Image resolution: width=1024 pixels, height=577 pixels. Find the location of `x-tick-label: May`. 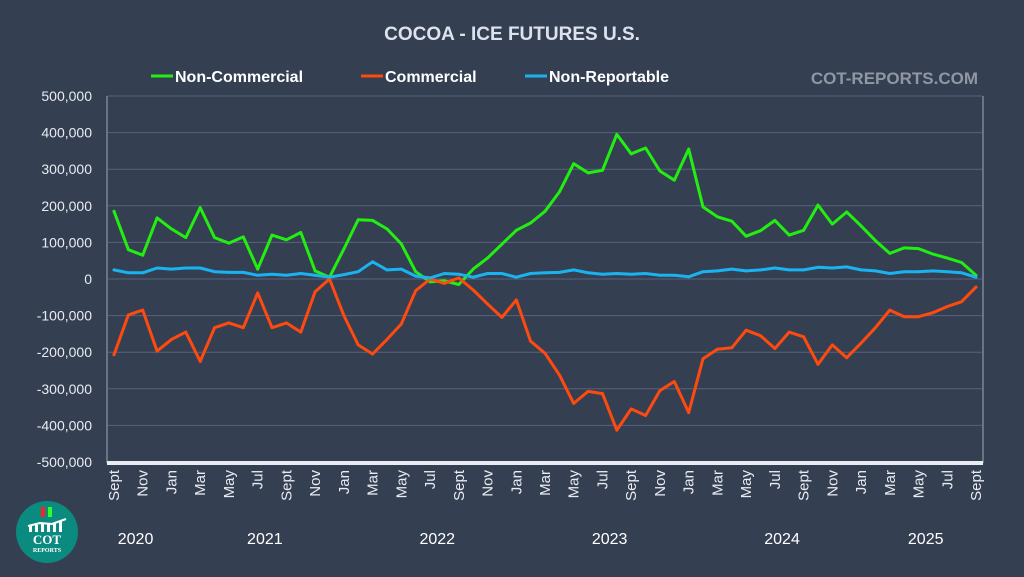

x-tick-label: May is located at coordinates (919, 484).